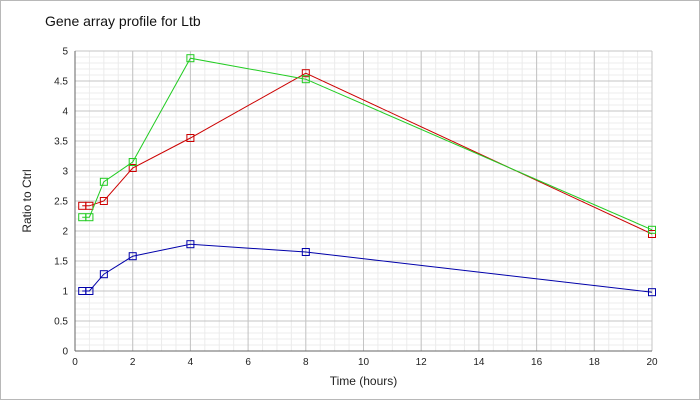 The image size is (700, 400). Describe the element at coordinates (248, 362) in the screenshot. I see `x-tick-label: 6` at that location.